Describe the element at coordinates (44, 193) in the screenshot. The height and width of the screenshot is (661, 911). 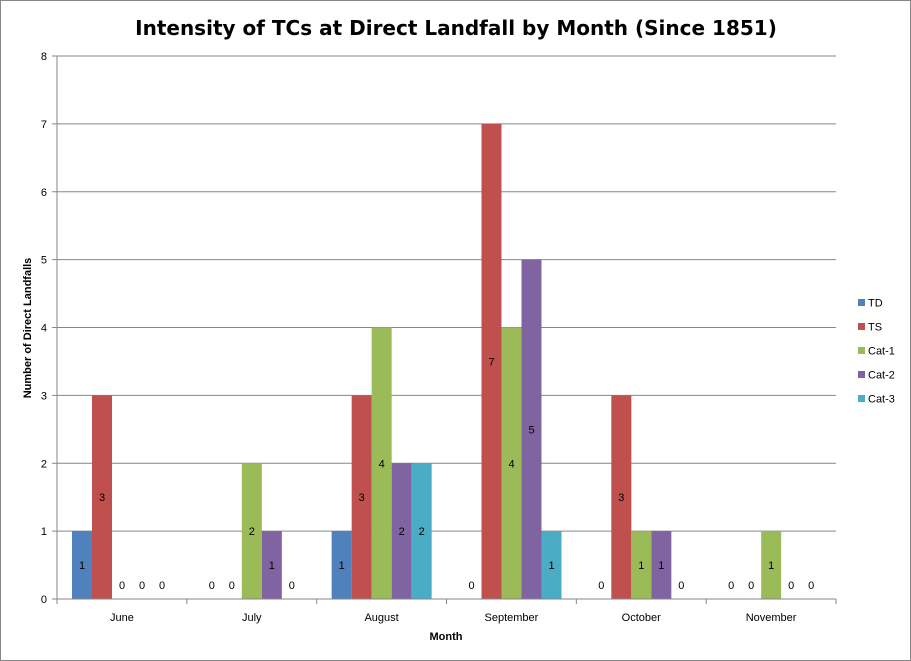
I see `y-tick-label: 6` at that location.